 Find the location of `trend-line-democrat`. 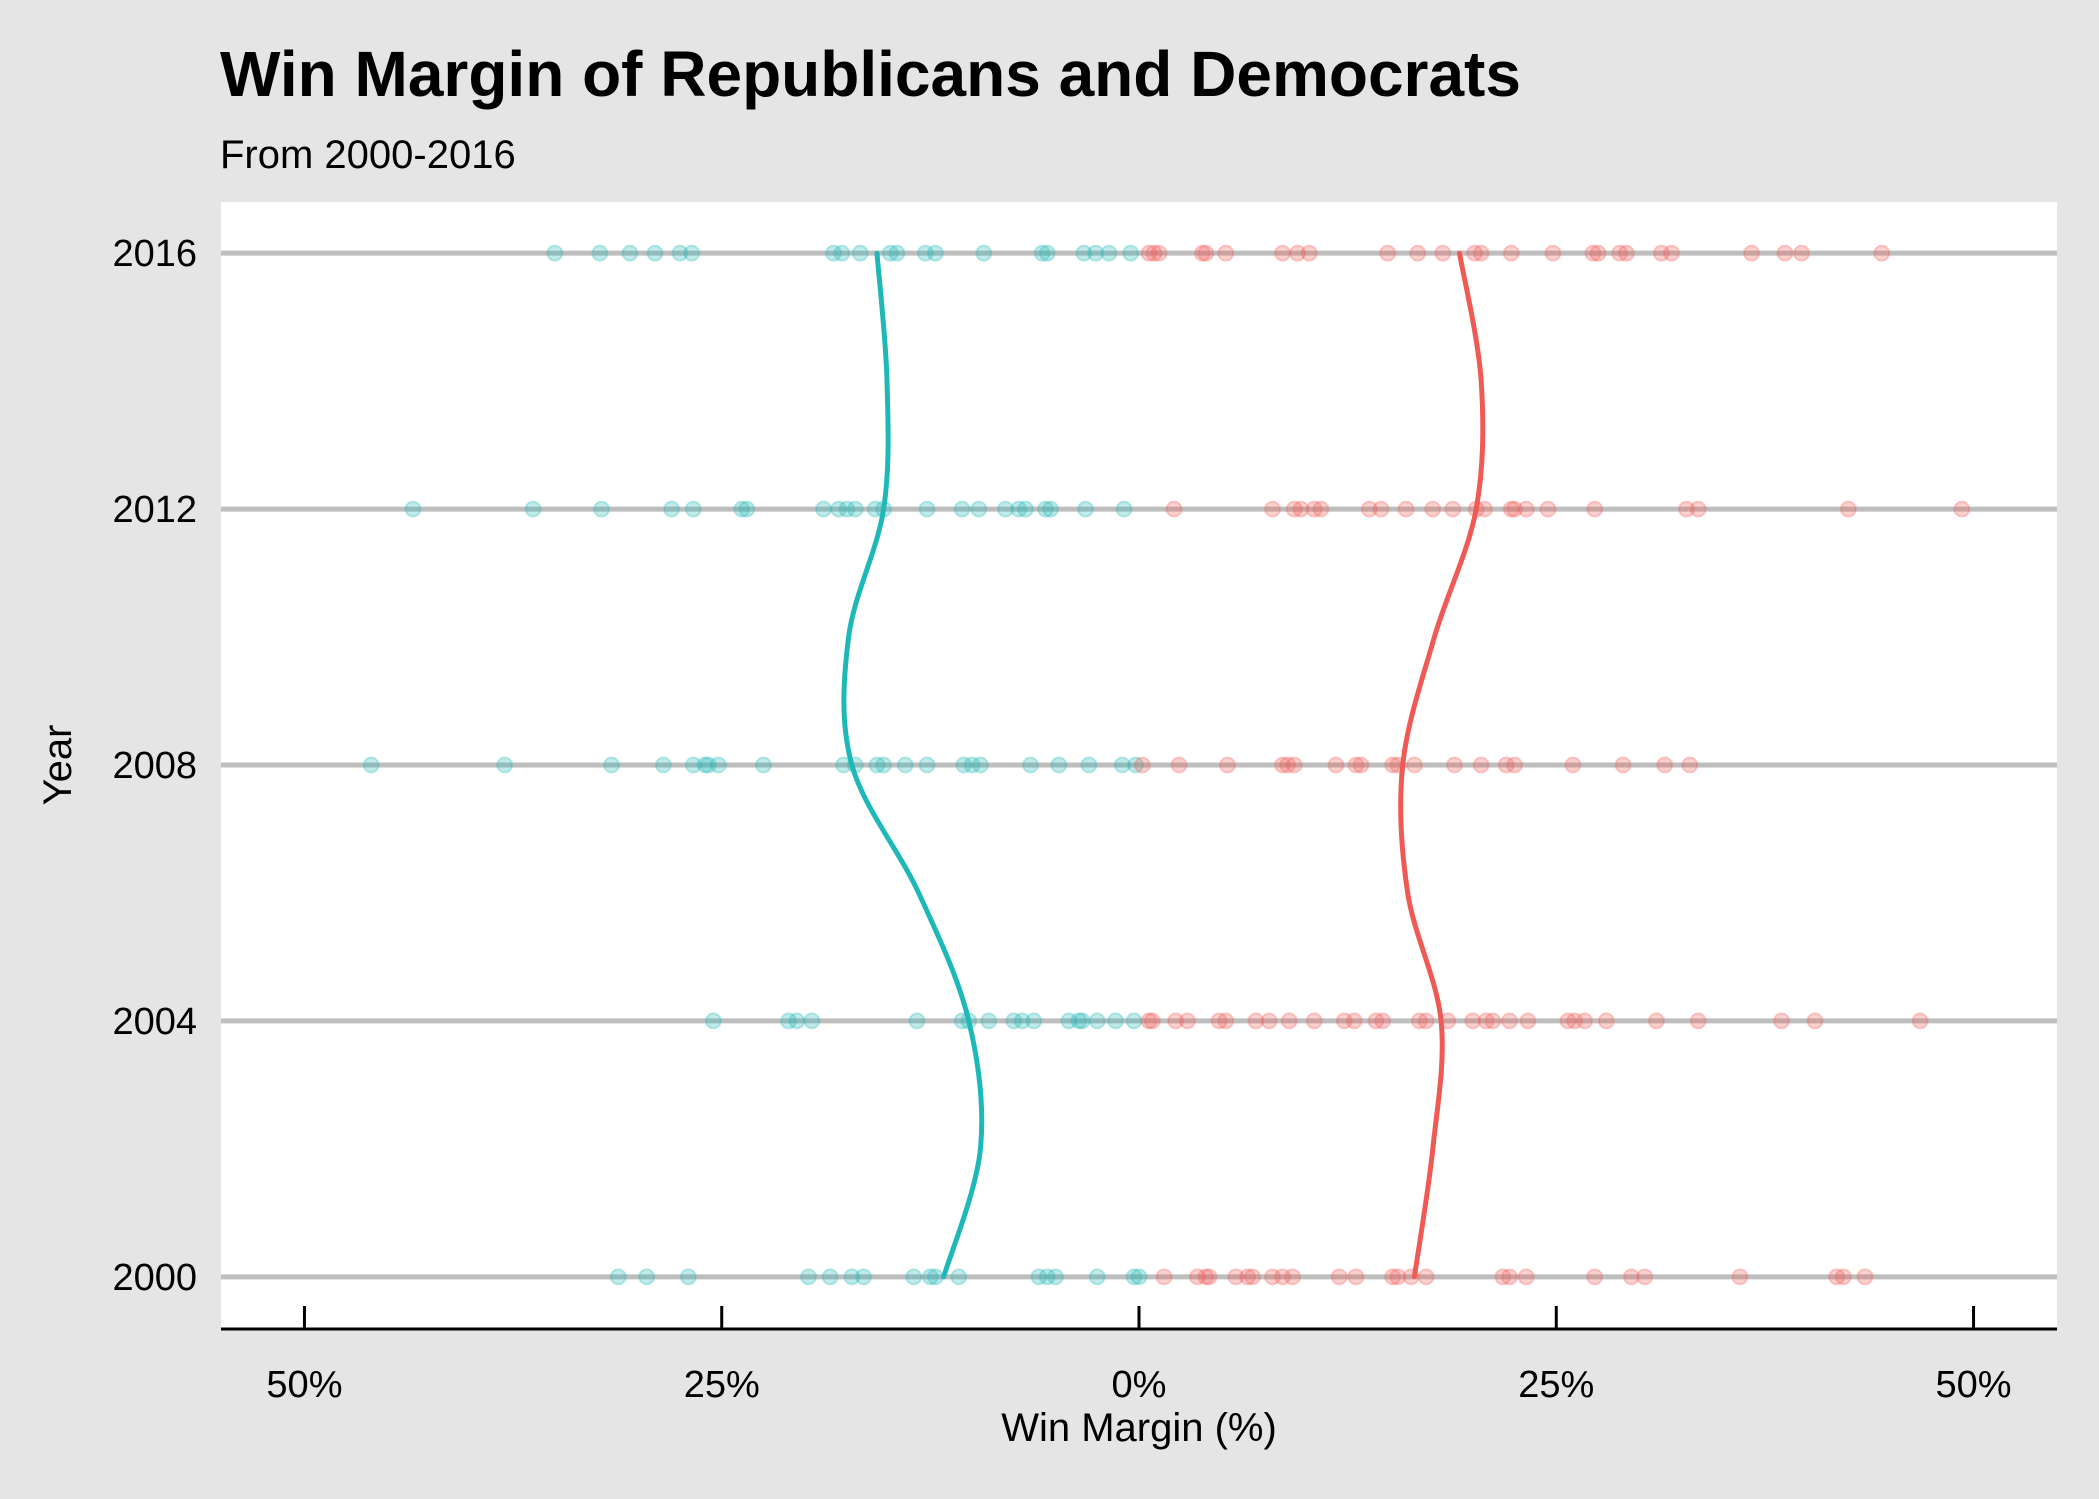

trend-line-democrat is located at coordinates (913, 765).